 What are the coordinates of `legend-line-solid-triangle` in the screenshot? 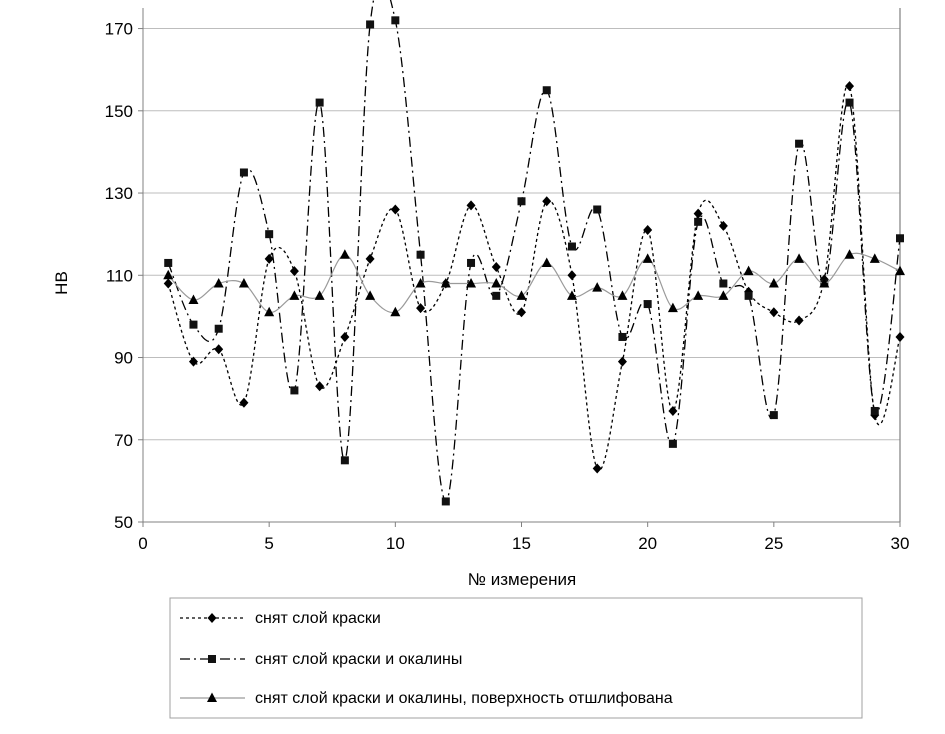 It's located at (212, 697).